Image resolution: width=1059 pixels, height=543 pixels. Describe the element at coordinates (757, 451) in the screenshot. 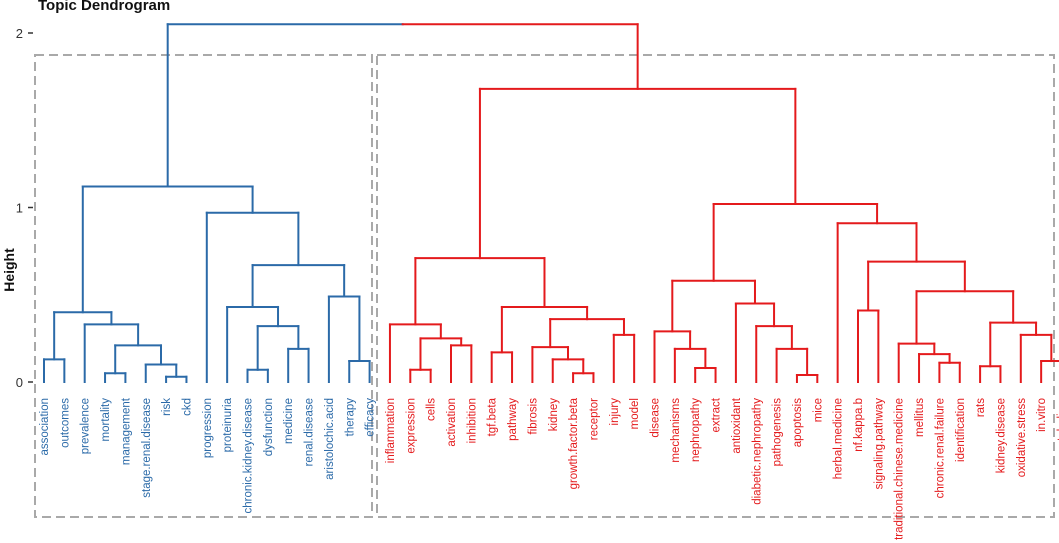

I see `leaf-label-diabetic-nephropathy: diabetic.nephropathy` at that location.